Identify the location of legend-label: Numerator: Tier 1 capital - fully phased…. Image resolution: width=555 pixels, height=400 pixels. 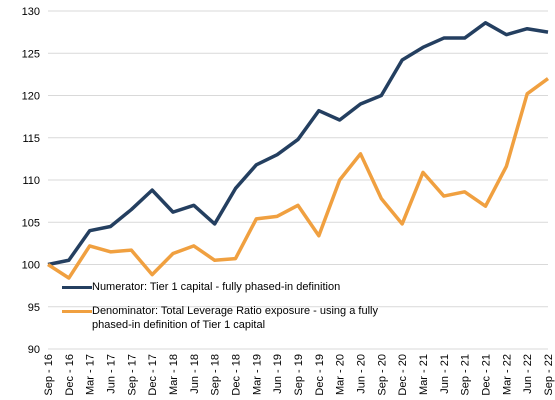
(216, 287).